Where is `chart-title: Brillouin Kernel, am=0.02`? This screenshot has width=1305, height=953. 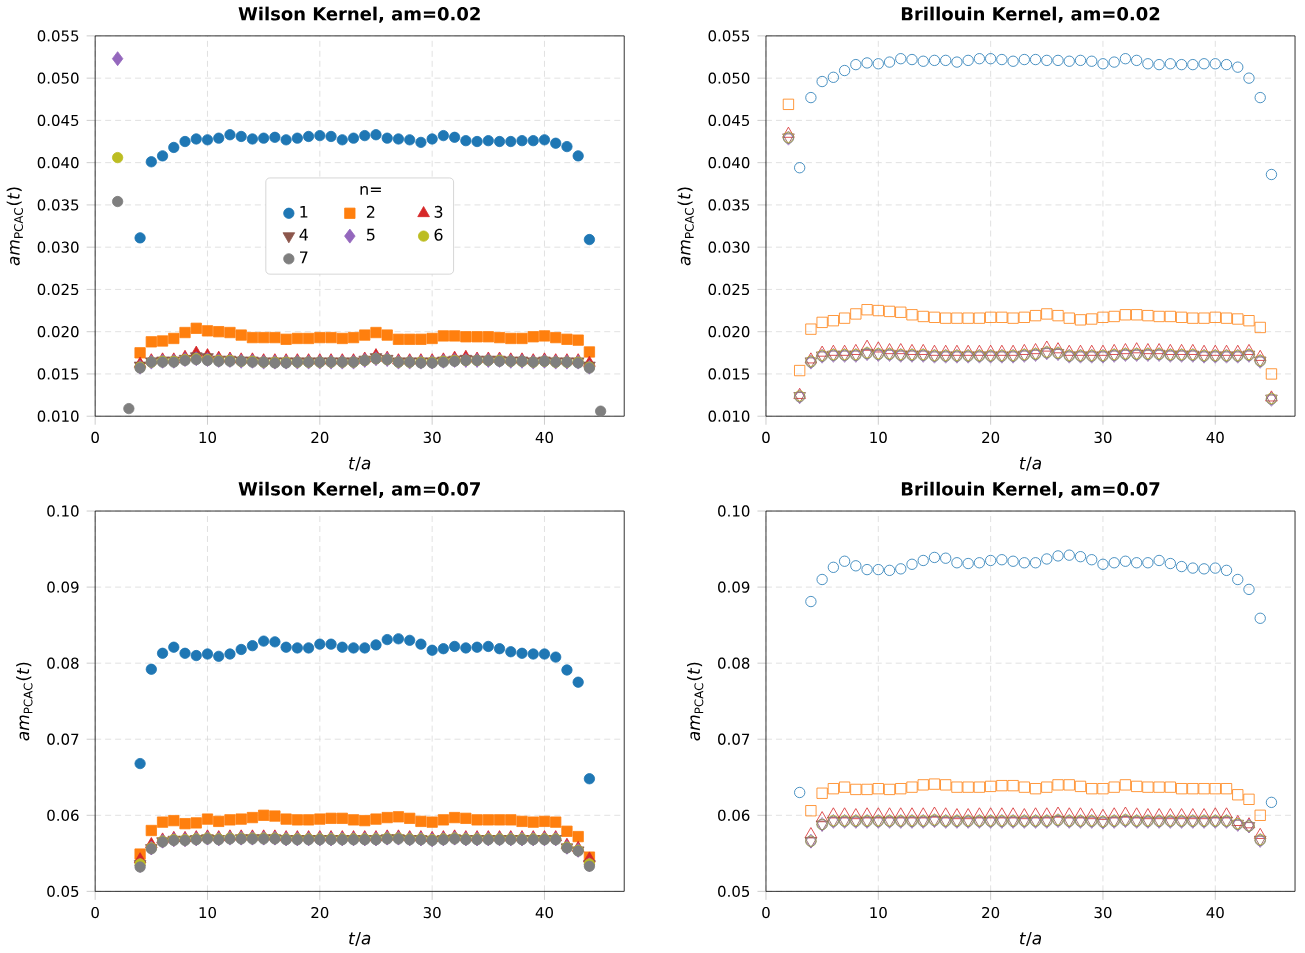
chart-title: Brillouin Kernel, am=0.02 is located at coordinates (1030, 15).